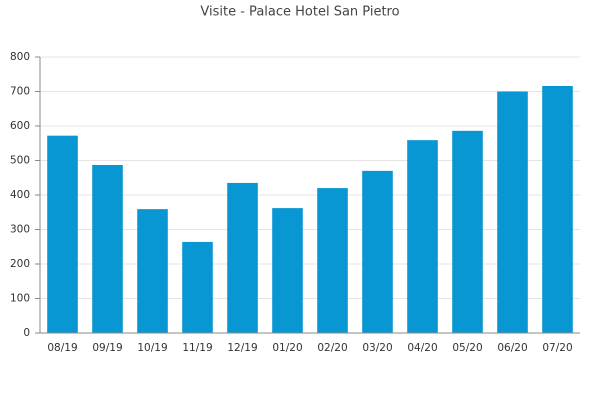  I want to click on y-tick-label: 0, so click(26, 333).